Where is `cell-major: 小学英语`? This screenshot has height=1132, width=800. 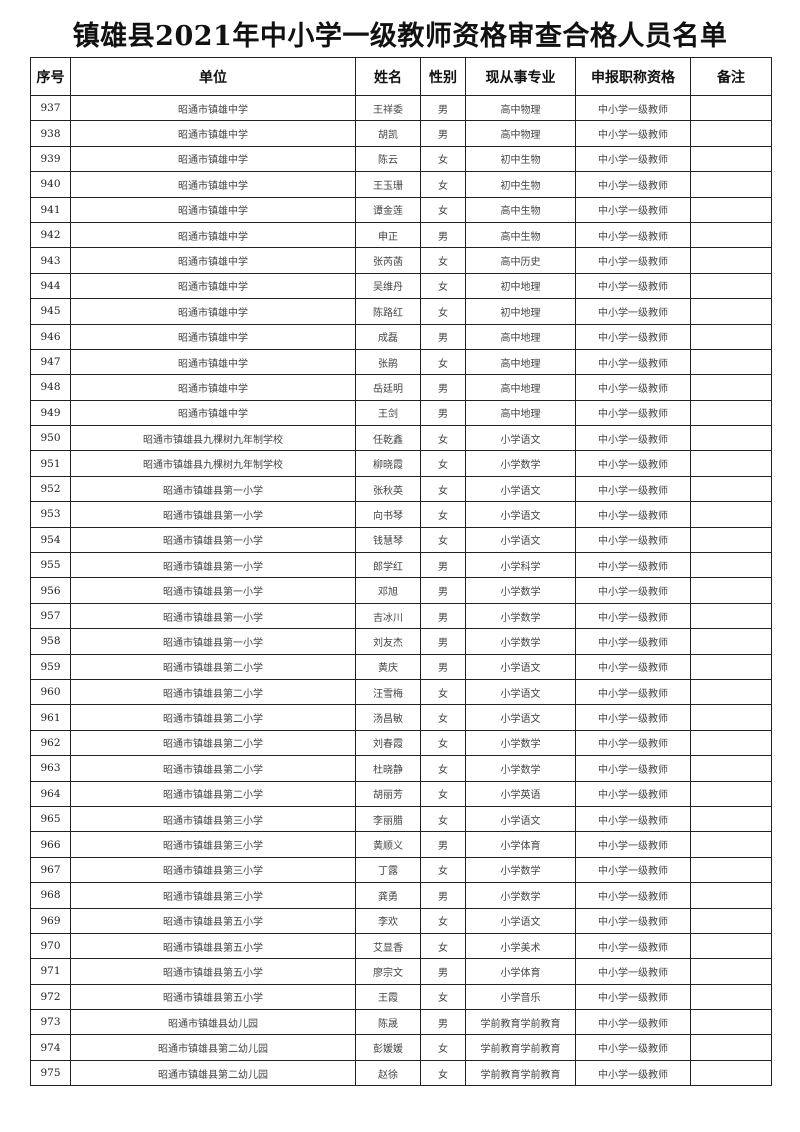
cell-major: 小学英语 is located at coordinates (520, 793).